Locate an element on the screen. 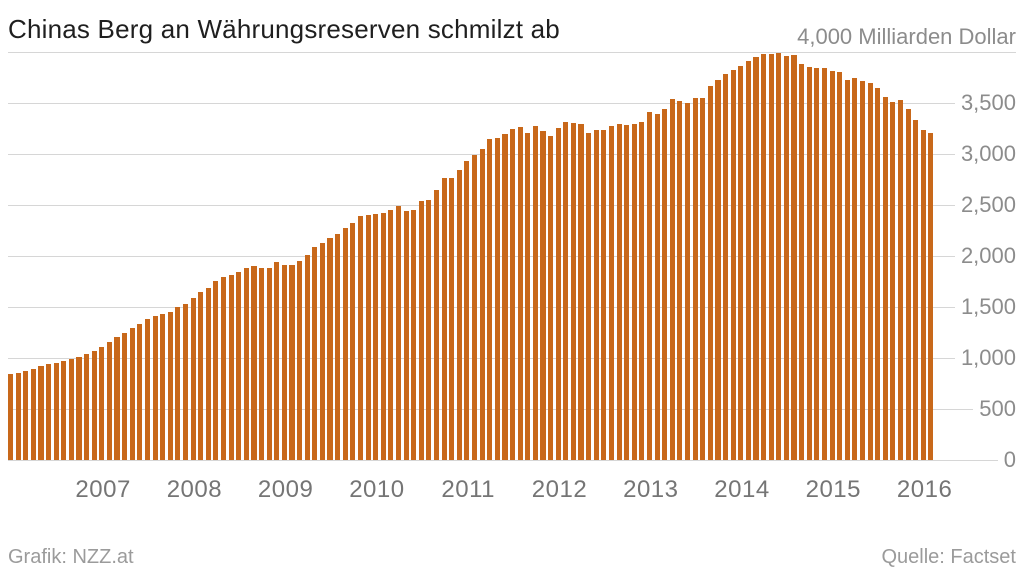  y-tick-label: 2,500 is located at coordinates (985, 205).